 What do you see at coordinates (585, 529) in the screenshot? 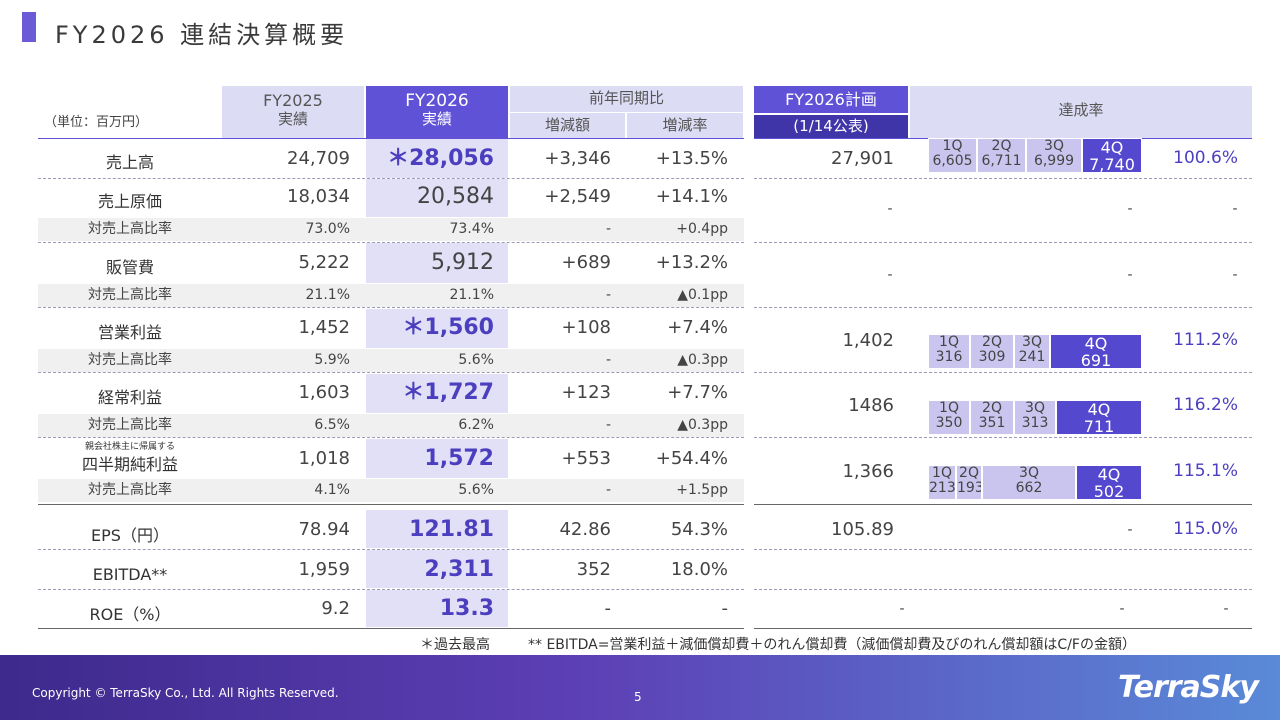
I see `eps-diff: 42.86` at bounding box center [585, 529].